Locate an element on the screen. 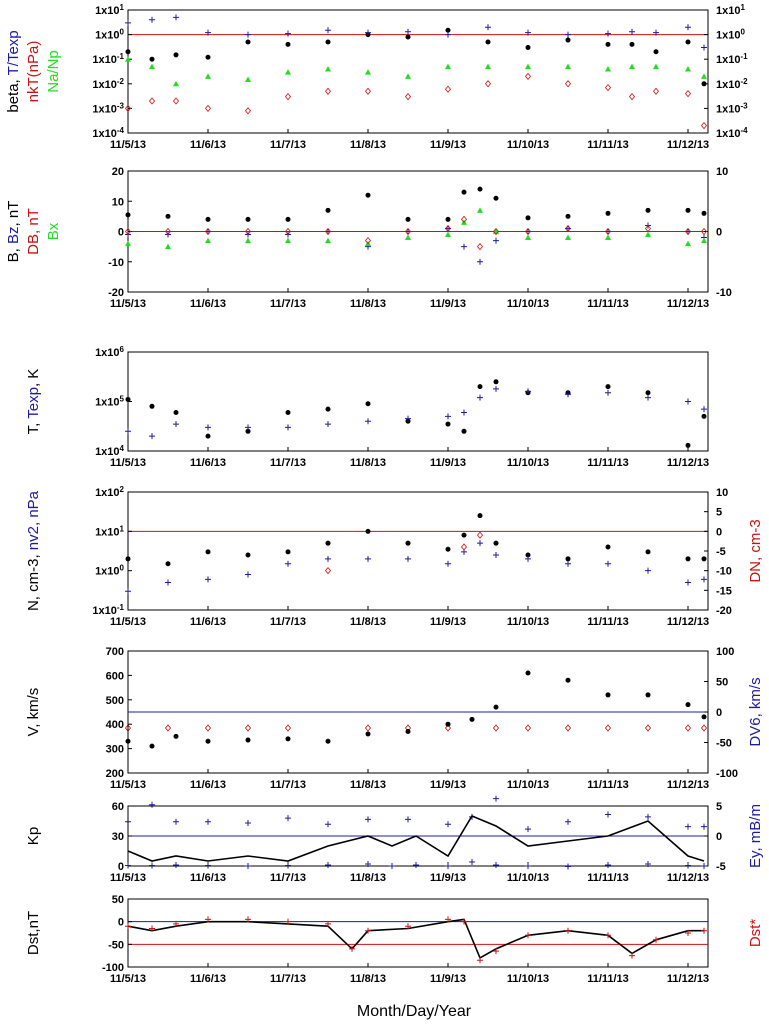 This screenshot has height=1029, width=769. kp-x-tick-label-3: 11/8/13 is located at coordinates (368, 878).